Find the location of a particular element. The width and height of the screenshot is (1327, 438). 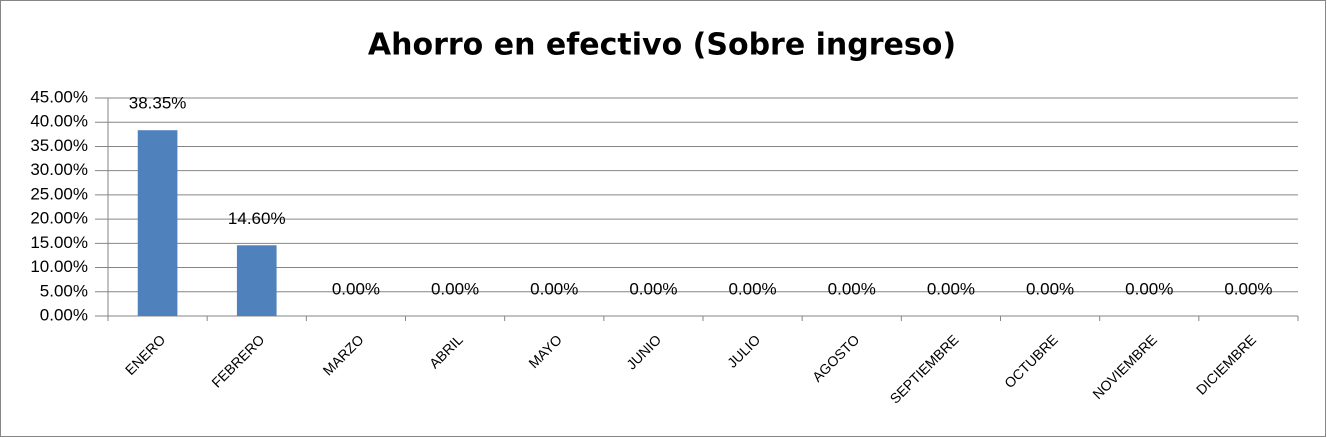

y-tick-label: 0.00% is located at coordinates (64, 314).